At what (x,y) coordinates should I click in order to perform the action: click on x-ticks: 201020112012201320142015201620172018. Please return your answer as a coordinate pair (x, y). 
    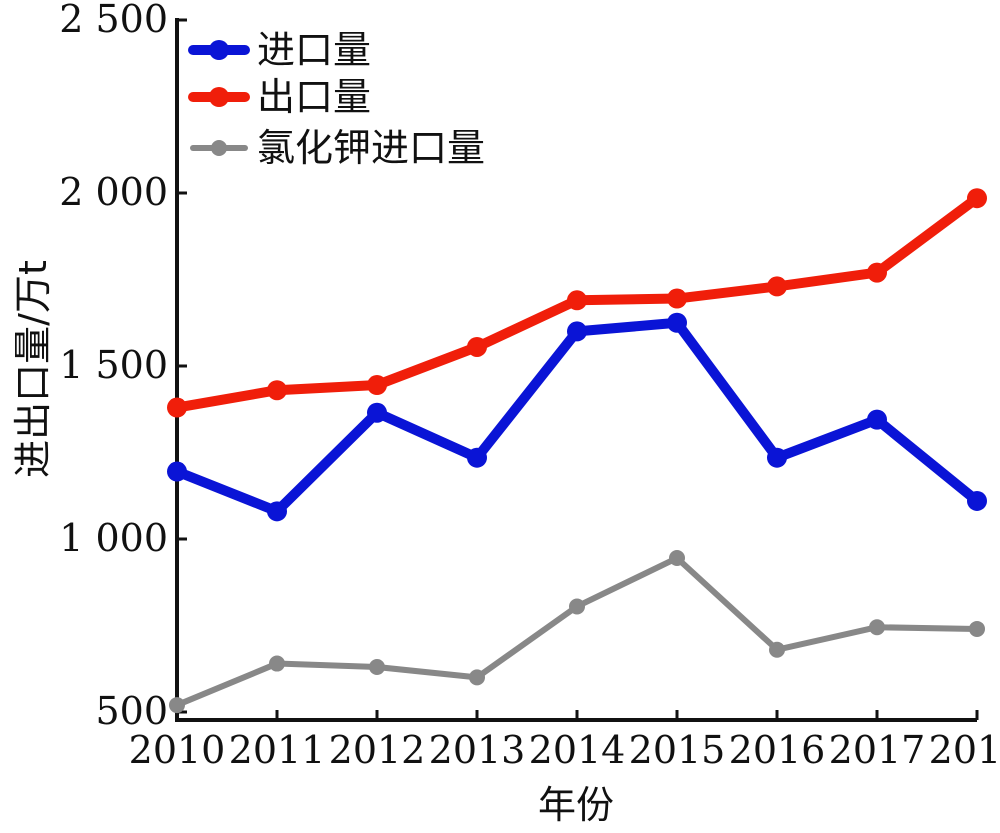
    Looking at the image, I should click on (564, 741).